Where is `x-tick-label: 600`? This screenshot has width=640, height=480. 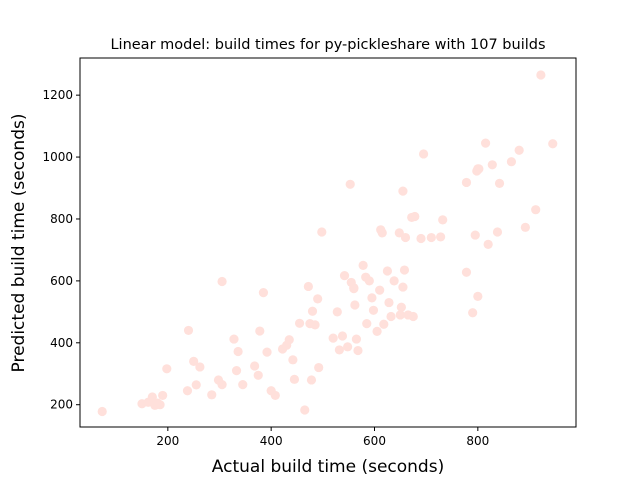
x-tick-label: 600 is located at coordinates (374, 441).